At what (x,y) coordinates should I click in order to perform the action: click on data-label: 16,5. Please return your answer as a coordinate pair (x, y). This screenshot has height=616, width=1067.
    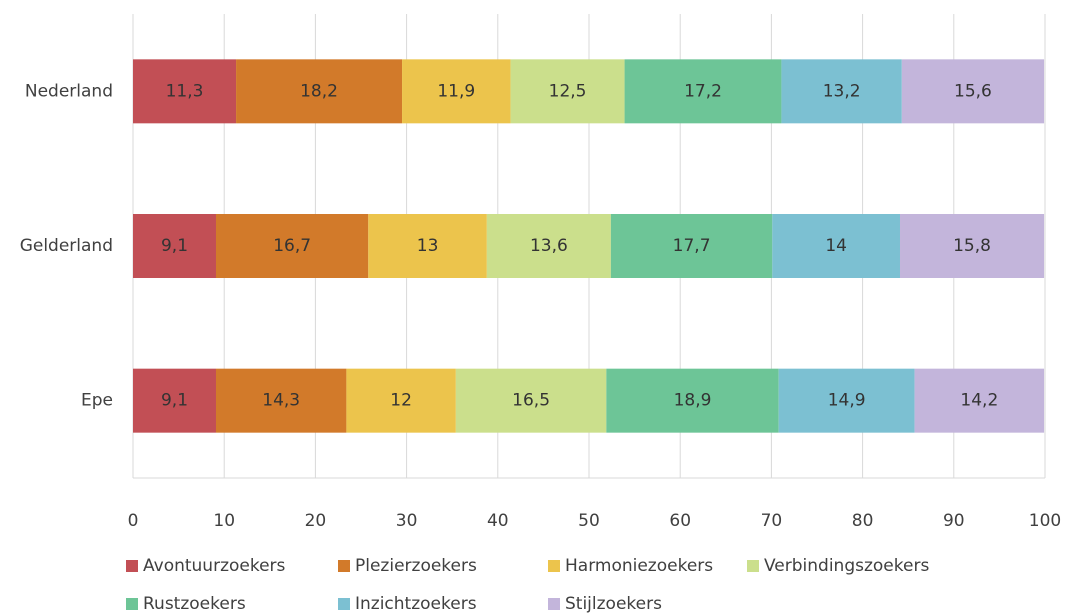
    Looking at the image, I should click on (531, 401).